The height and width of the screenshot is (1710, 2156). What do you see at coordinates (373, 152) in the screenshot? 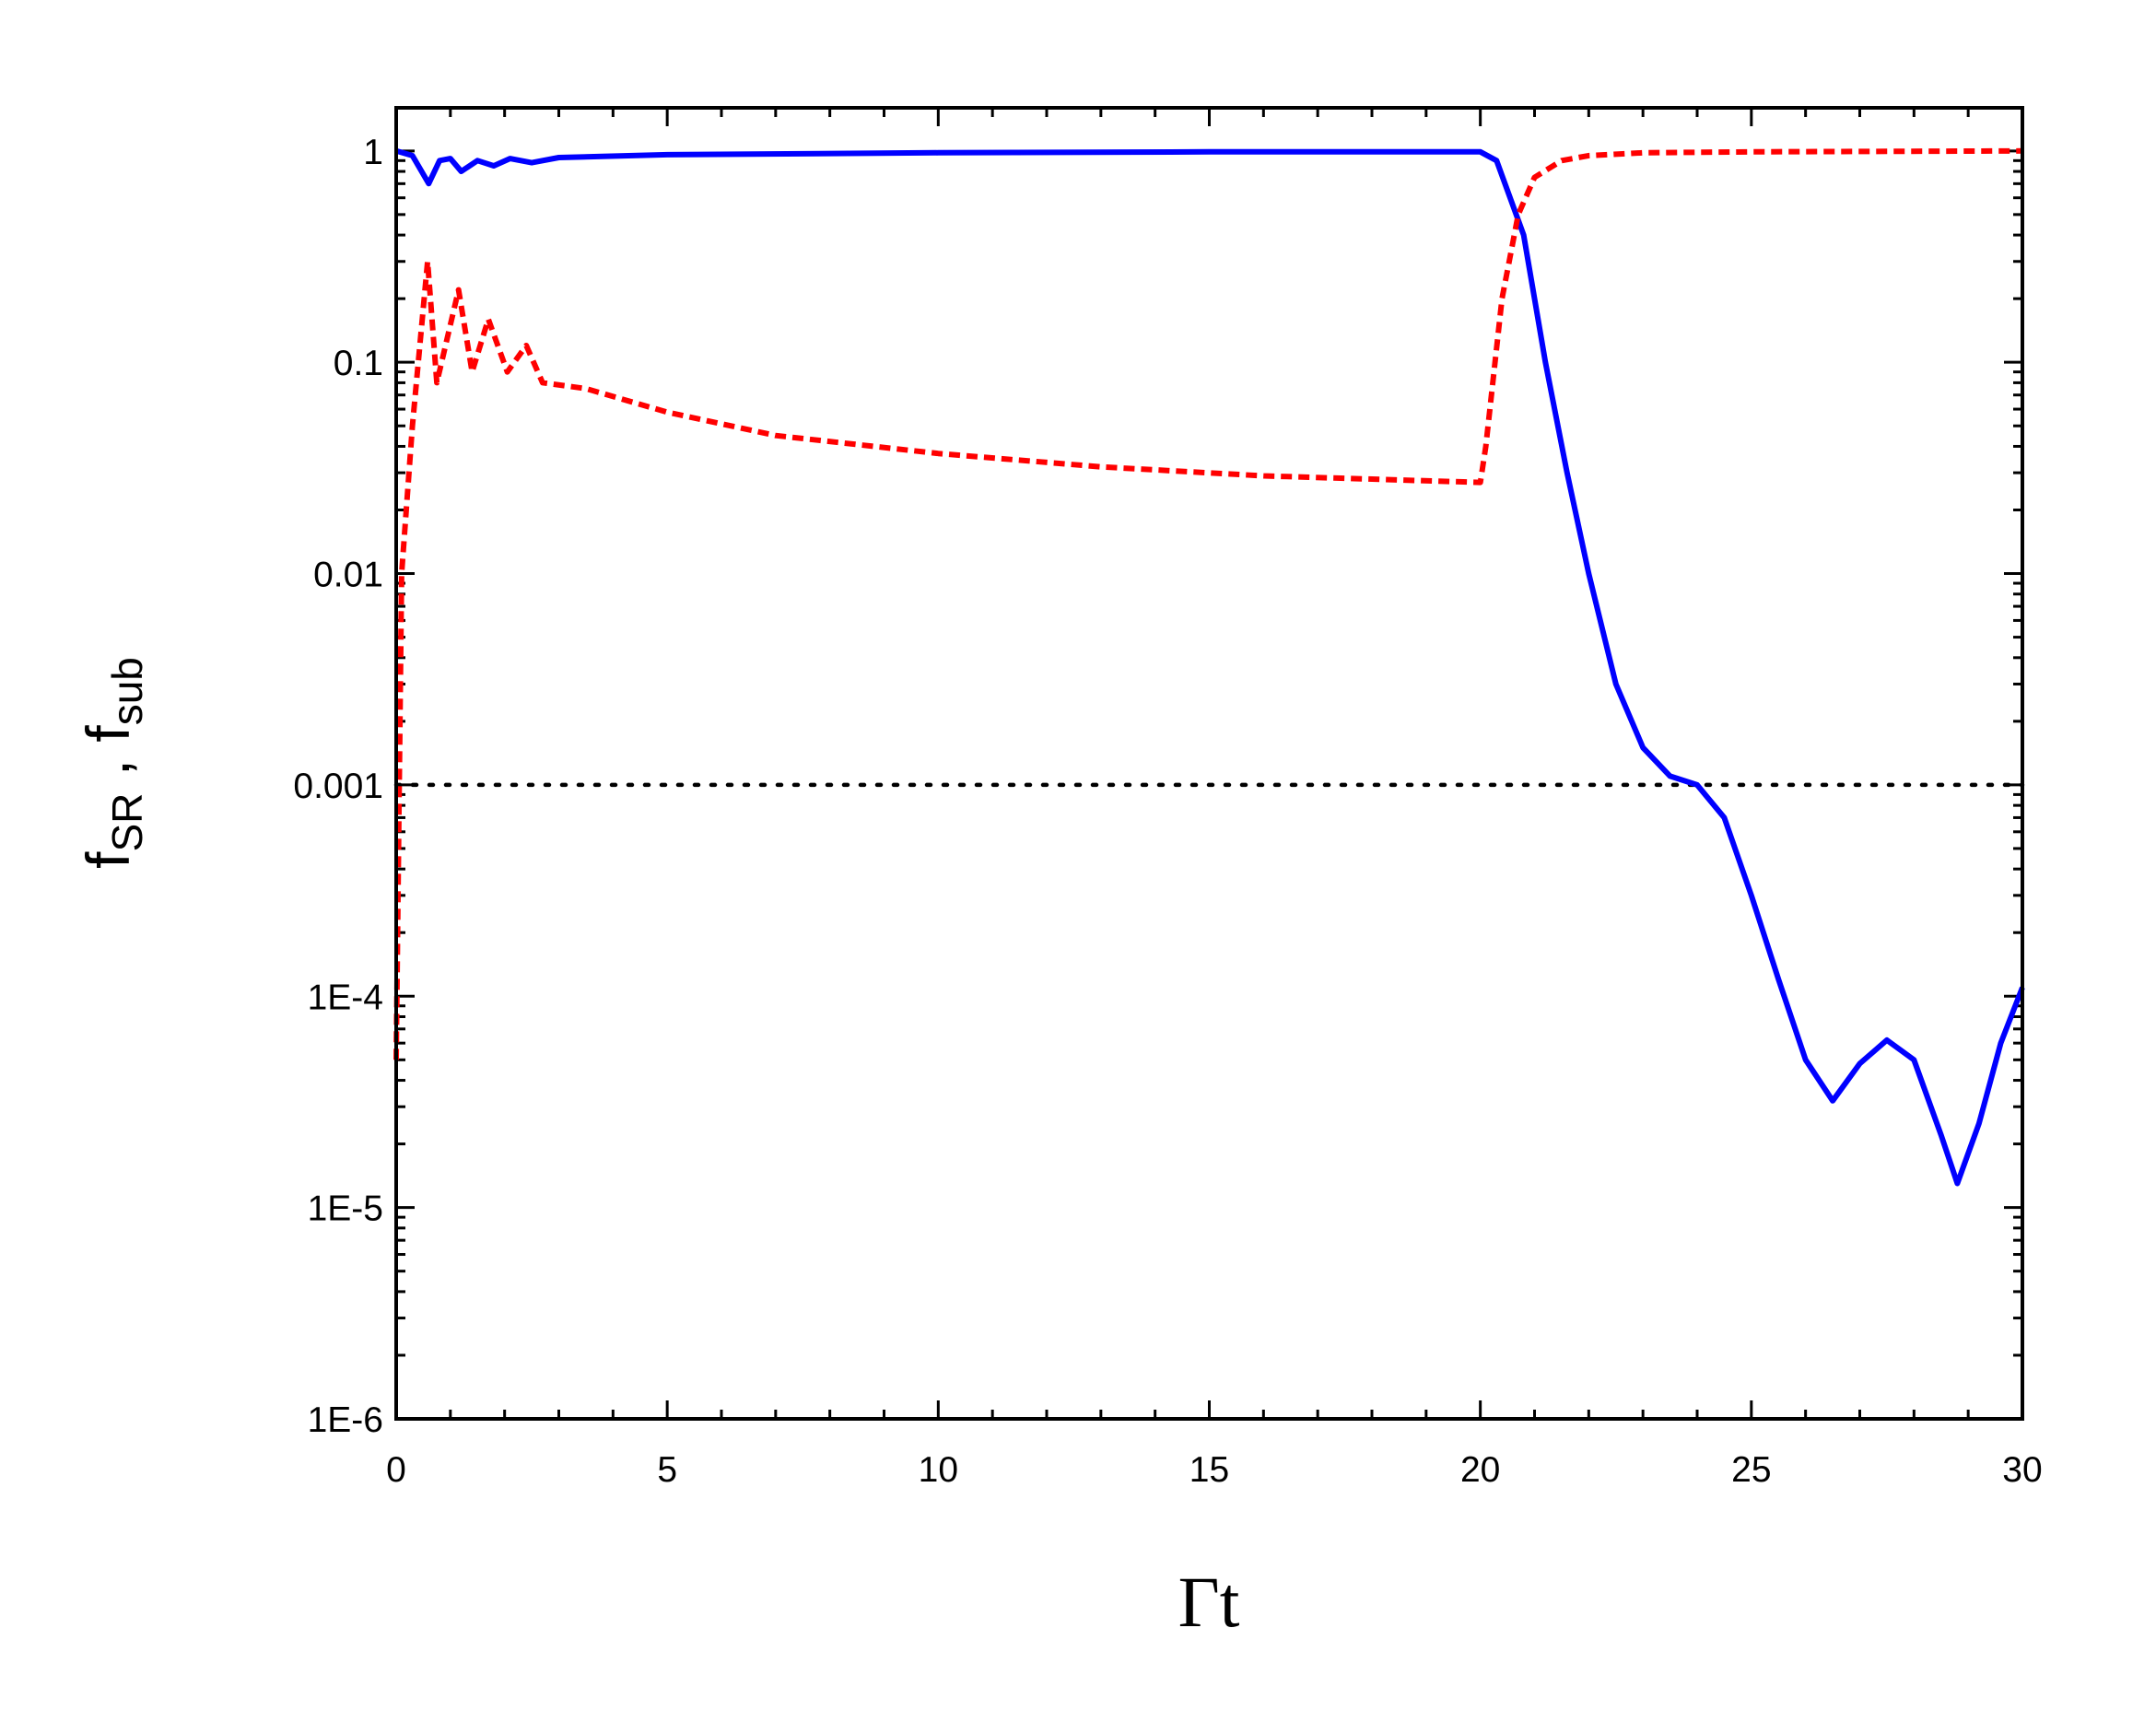
I see `y-tick-label: 1` at bounding box center [373, 152].